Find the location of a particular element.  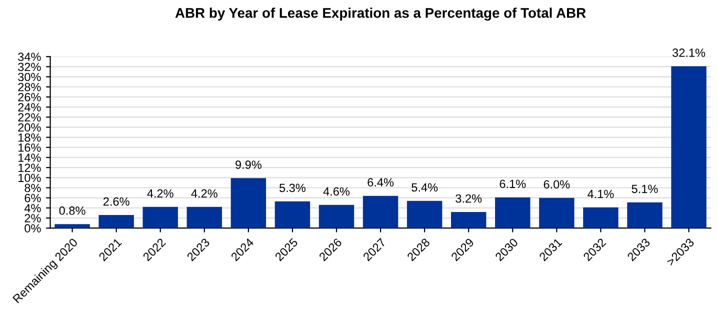

y-tick-label: 0% is located at coordinates (32, 228).